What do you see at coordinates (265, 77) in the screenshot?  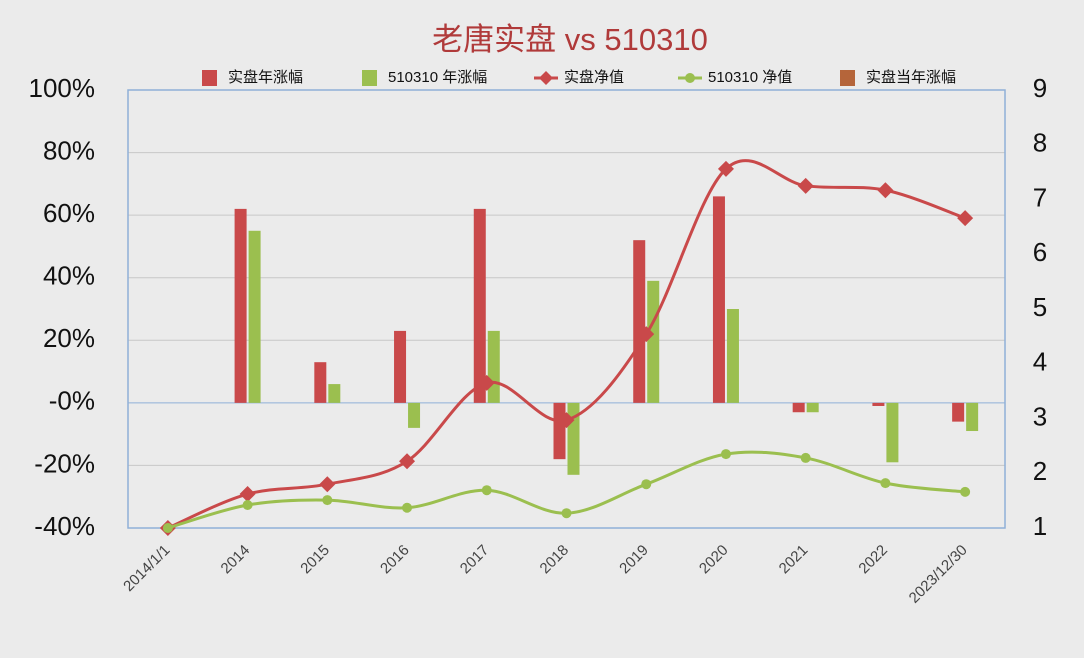 I see `legend-label: 实盘年涨幅` at bounding box center [265, 77].